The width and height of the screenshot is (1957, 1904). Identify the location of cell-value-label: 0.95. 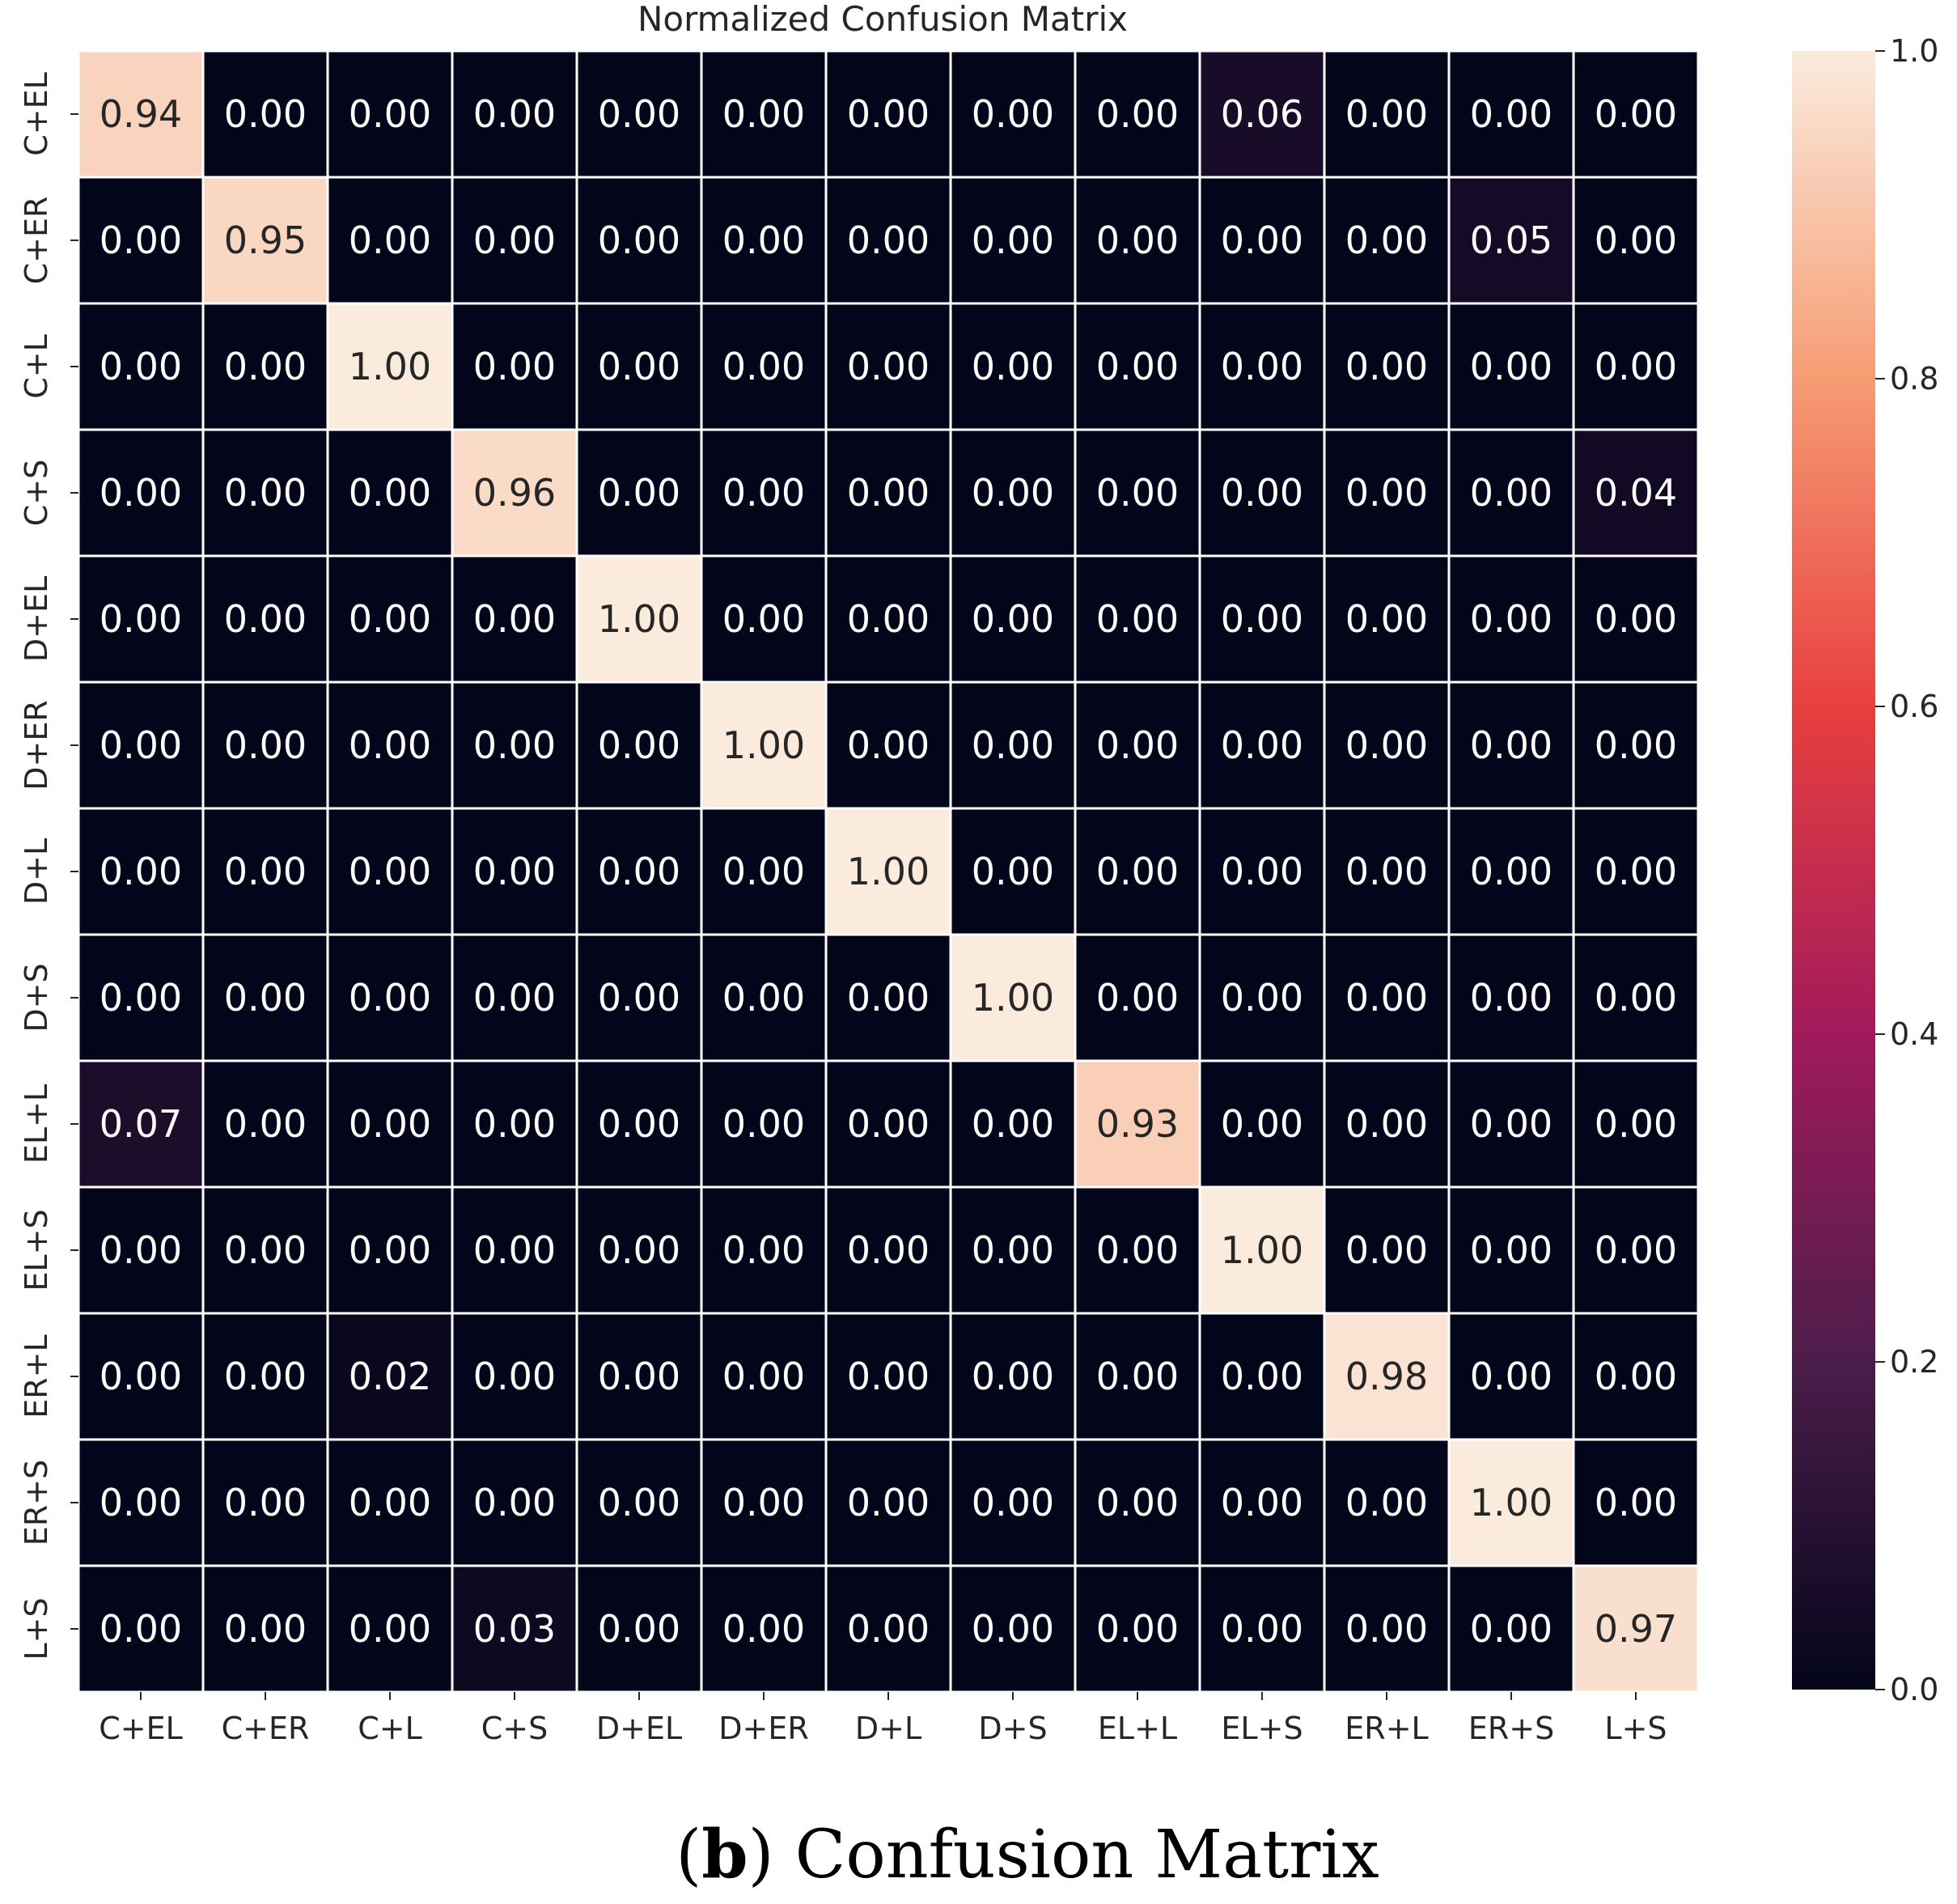
(265, 240).